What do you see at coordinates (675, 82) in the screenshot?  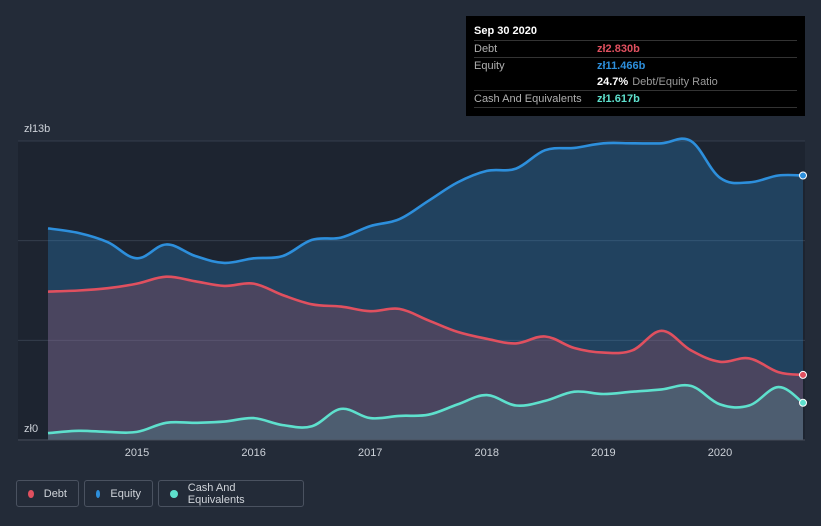 I see `tooltip-ratio-label: Debt/Equity Ratio` at bounding box center [675, 82].